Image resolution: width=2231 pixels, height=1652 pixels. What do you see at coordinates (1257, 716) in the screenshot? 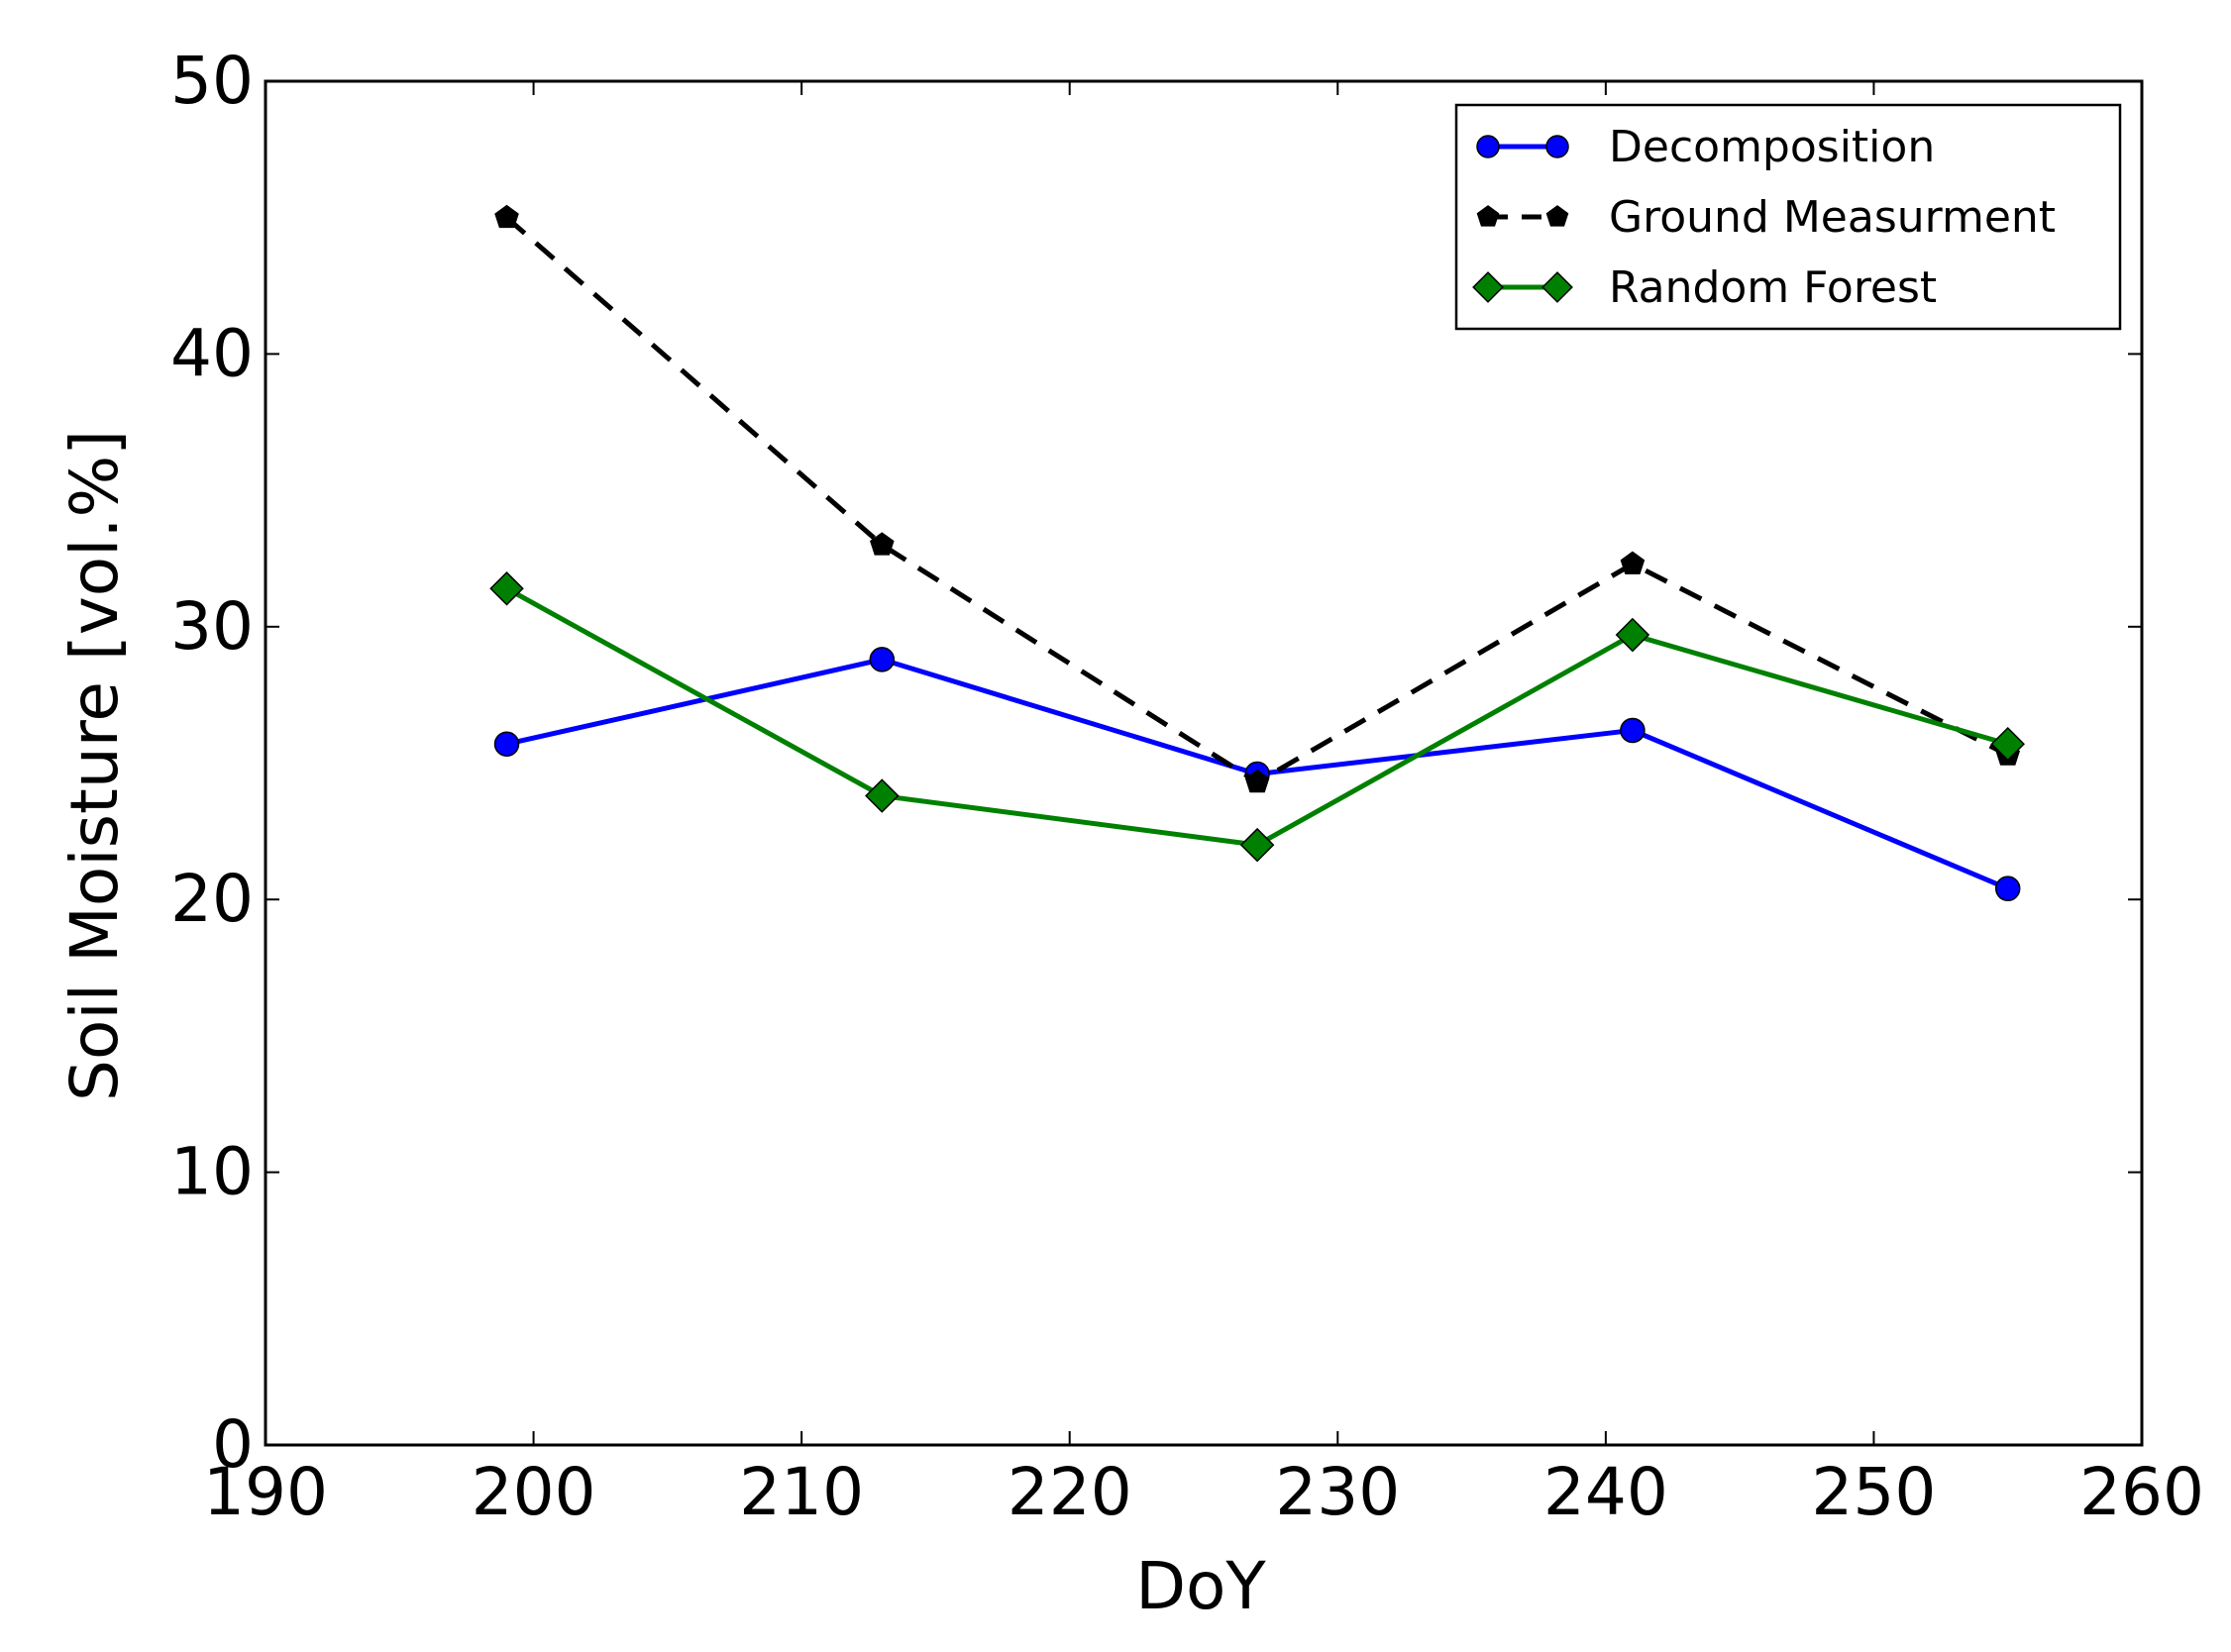
I see `series-random-forest` at bounding box center [1257, 716].